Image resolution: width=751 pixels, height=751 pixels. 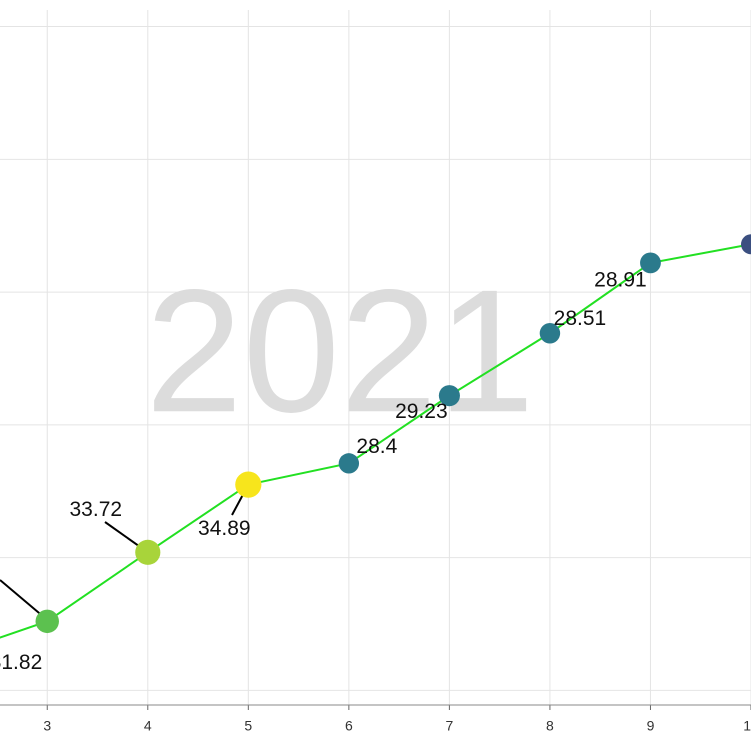 I want to click on data-label: 28.51, so click(x=580, y=318).